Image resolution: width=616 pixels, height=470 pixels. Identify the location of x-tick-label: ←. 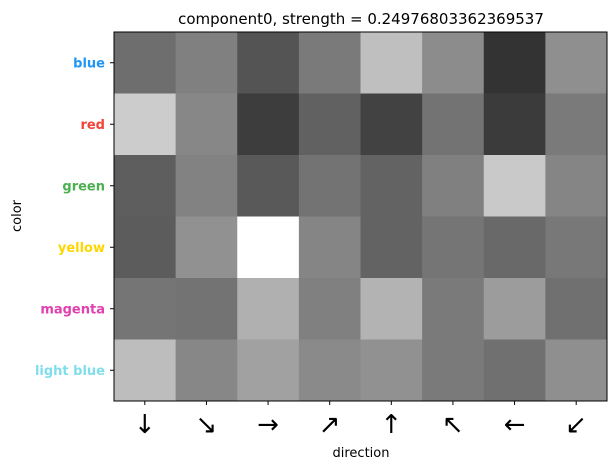
(515, 425).